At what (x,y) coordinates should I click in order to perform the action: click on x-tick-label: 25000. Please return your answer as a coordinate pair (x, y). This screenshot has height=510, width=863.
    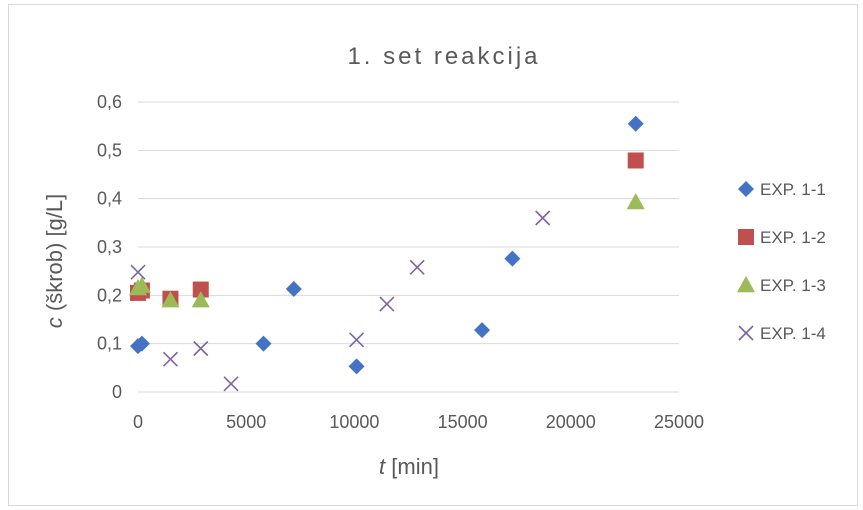
    Looking at the image, I should click on (679, 422).